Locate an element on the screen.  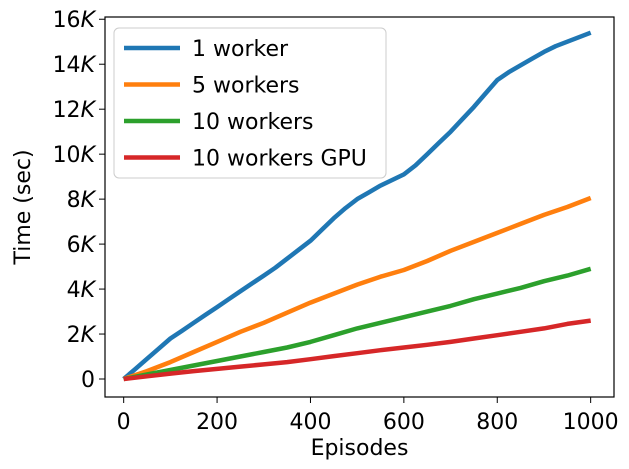
y-tick-label: 0 is located at coordinates (88, 380).